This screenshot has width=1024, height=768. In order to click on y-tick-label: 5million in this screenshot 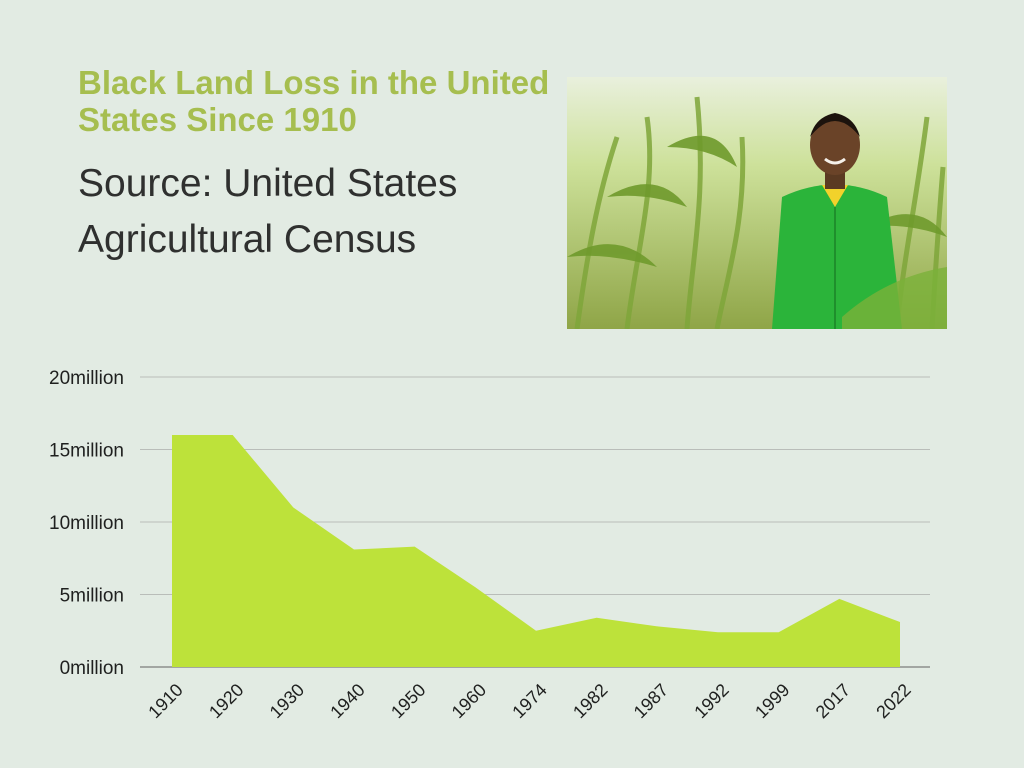, I will do `click(92, 596)`.